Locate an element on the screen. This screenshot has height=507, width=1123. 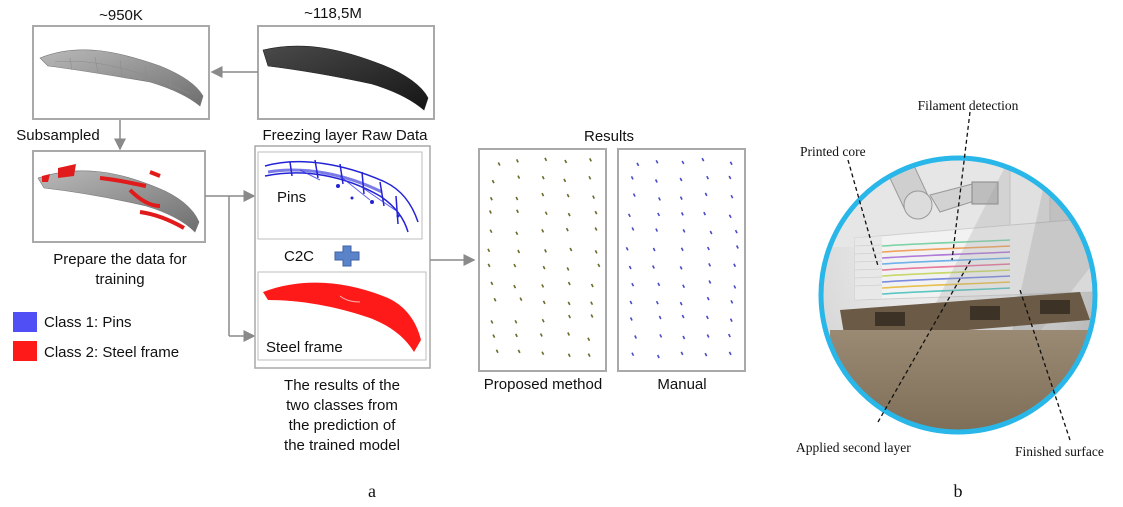
caption-line-3: the prediction of is located at coordinates (343, 425).